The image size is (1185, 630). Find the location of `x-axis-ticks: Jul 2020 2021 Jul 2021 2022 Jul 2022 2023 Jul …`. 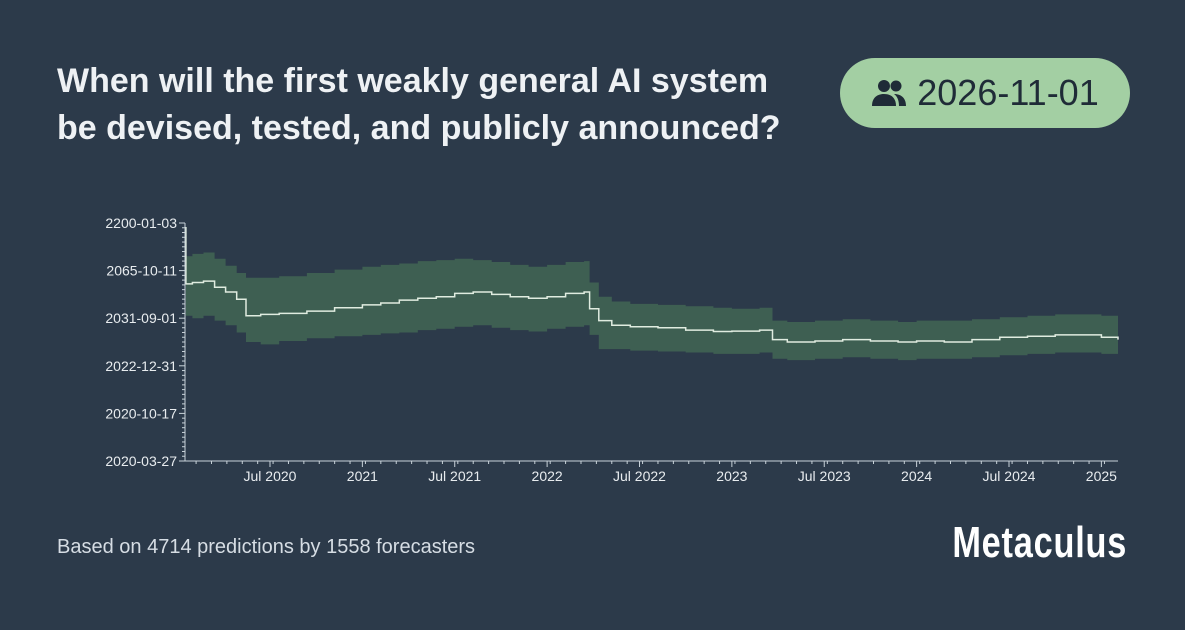

x-axis-ticks: Jul 2020 2021 Jul 2021 2022 Jul 2022 2023 Jul … is located at coordinates (656, 472).